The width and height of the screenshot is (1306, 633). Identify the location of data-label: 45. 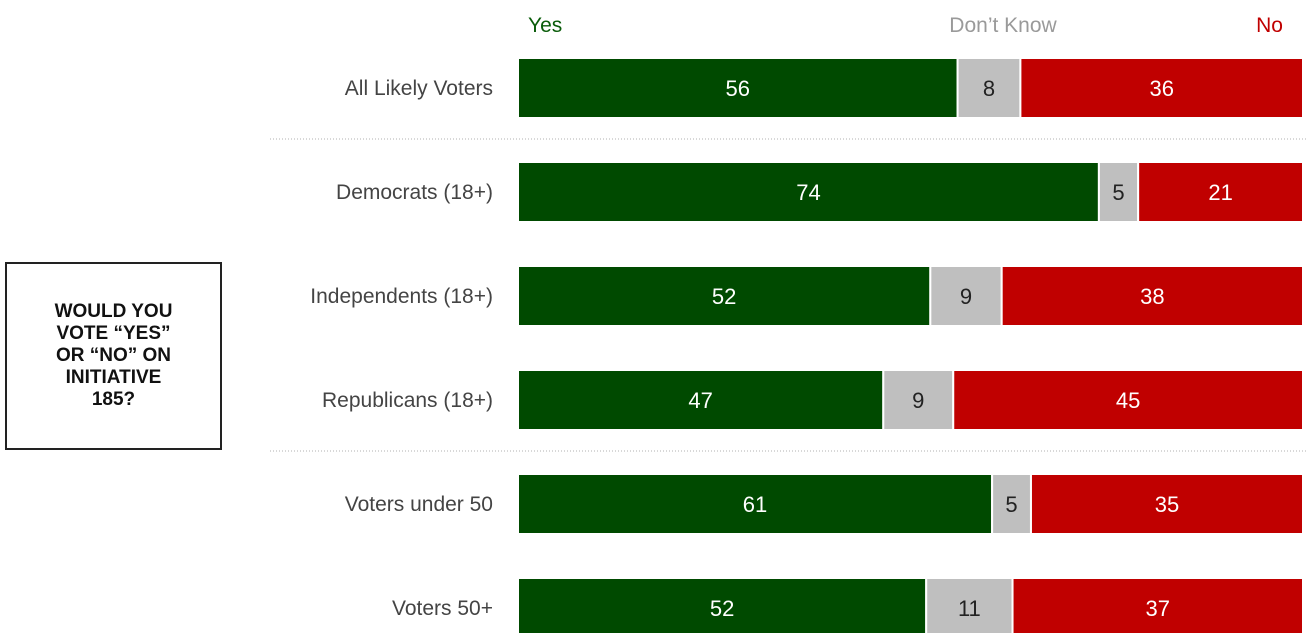
(1128, 400).